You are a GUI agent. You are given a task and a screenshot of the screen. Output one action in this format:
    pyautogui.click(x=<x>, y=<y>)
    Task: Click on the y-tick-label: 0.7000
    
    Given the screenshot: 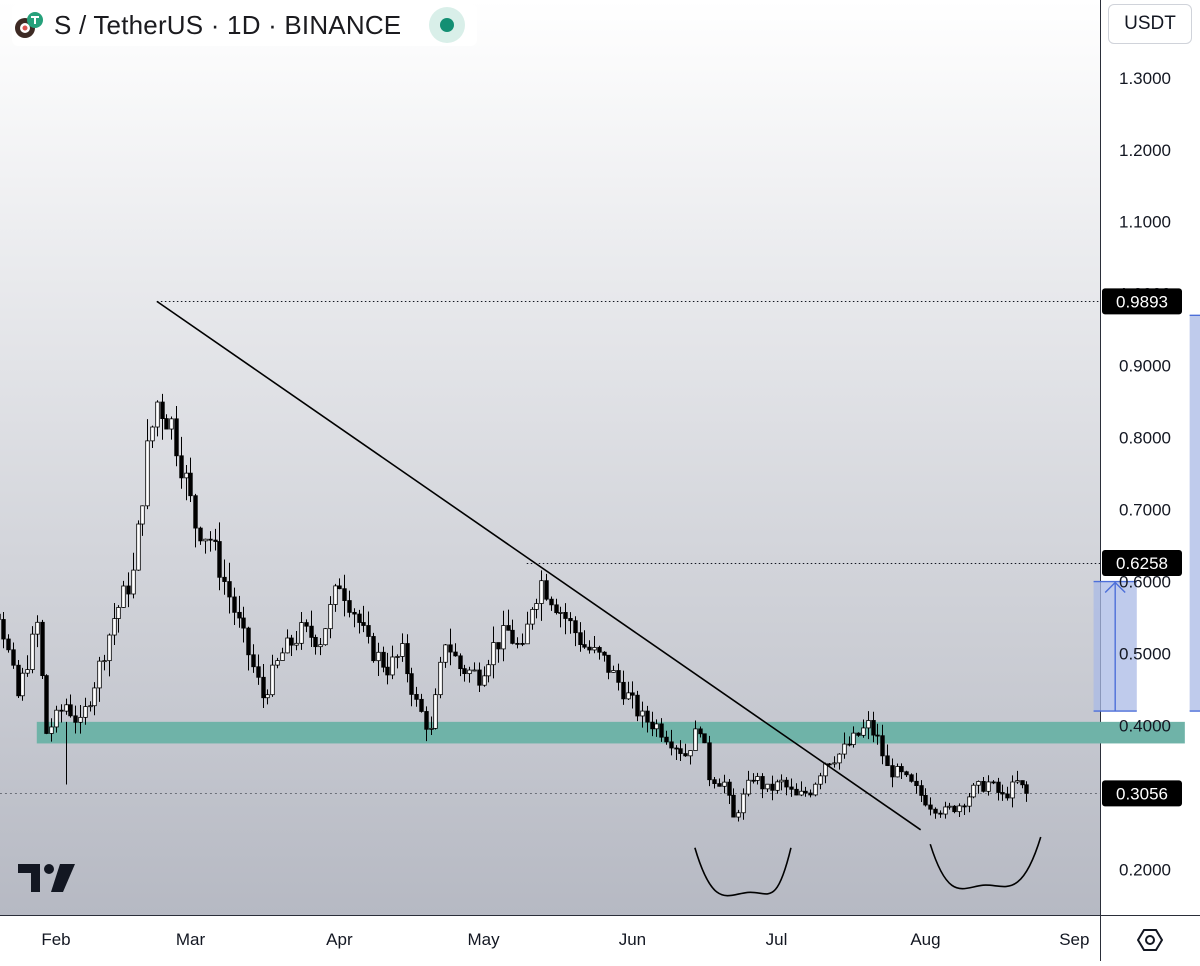 What is the action you would take?
    pyautogui.click(x=1145, y=510)
    